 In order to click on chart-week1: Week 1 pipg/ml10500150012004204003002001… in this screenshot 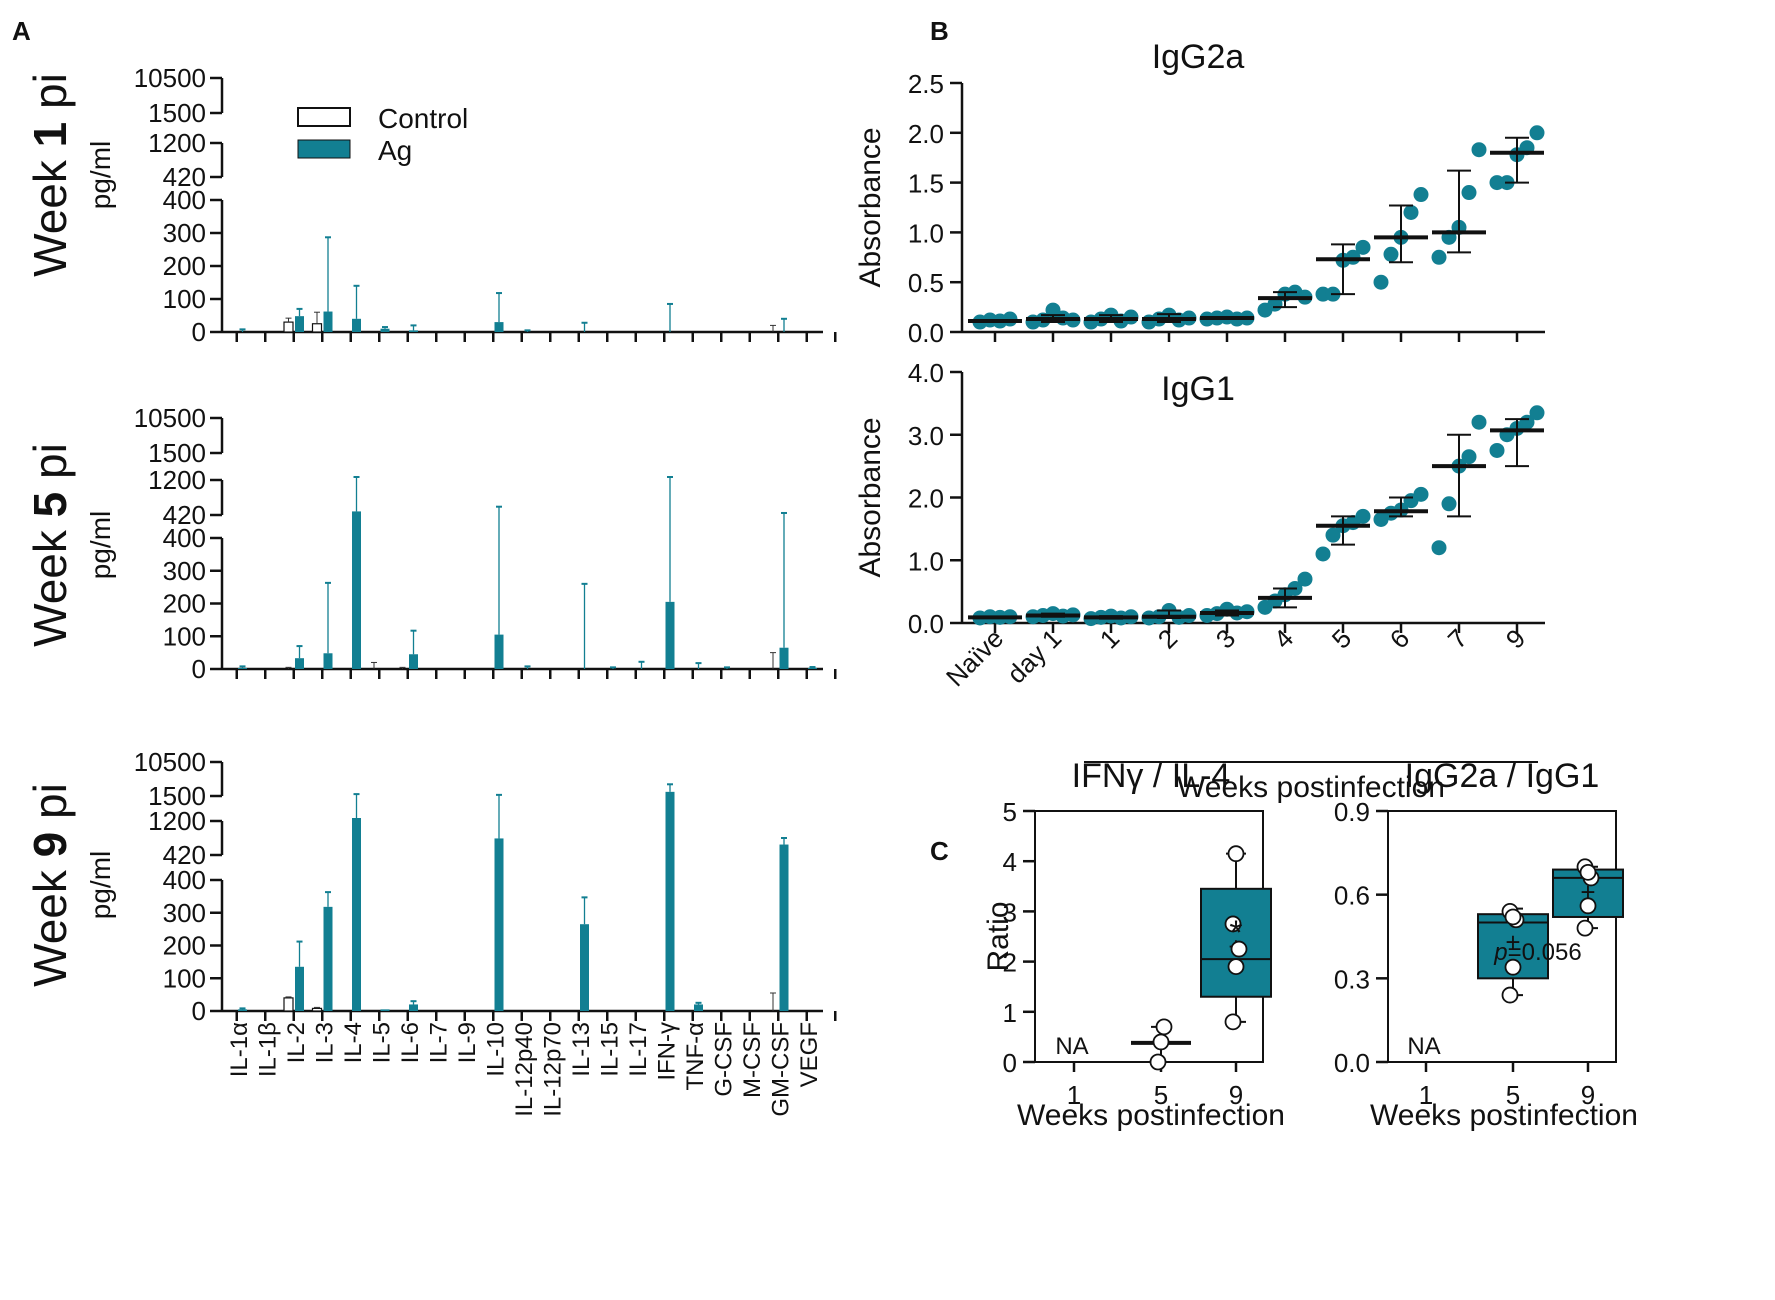, I will do `click(430, 205)`.